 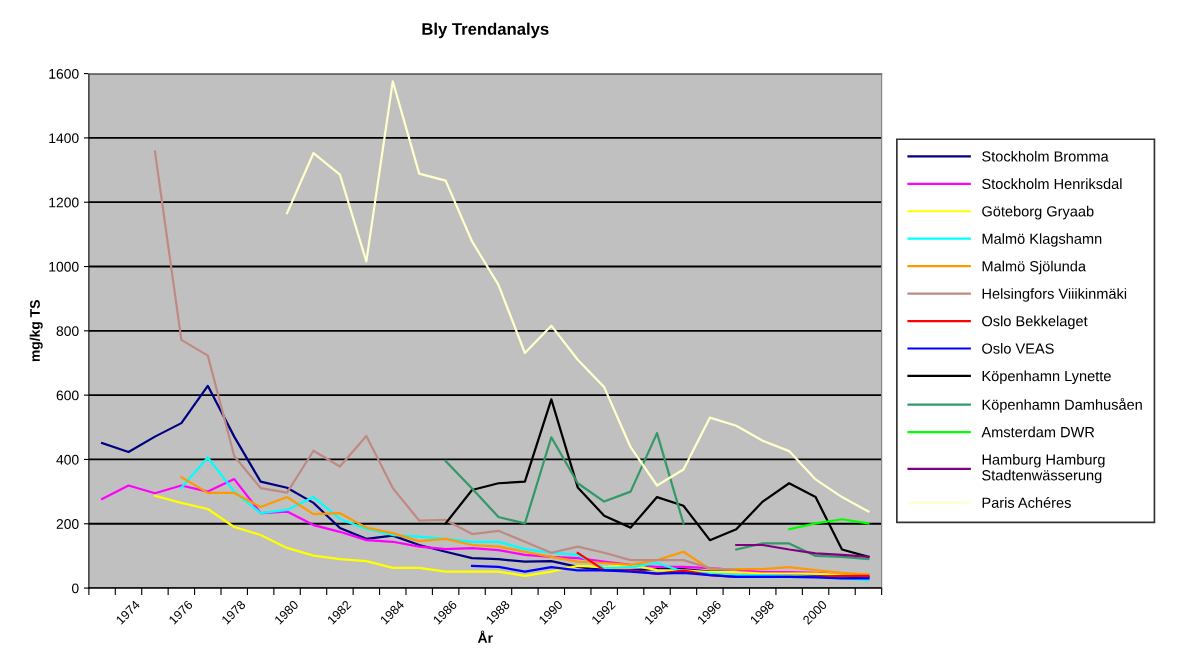 What do you see at coordinates (1045, 156) in the screenshot?
I see `legend-label: Stockholm Bromma` at bounding box center [1045, 156].